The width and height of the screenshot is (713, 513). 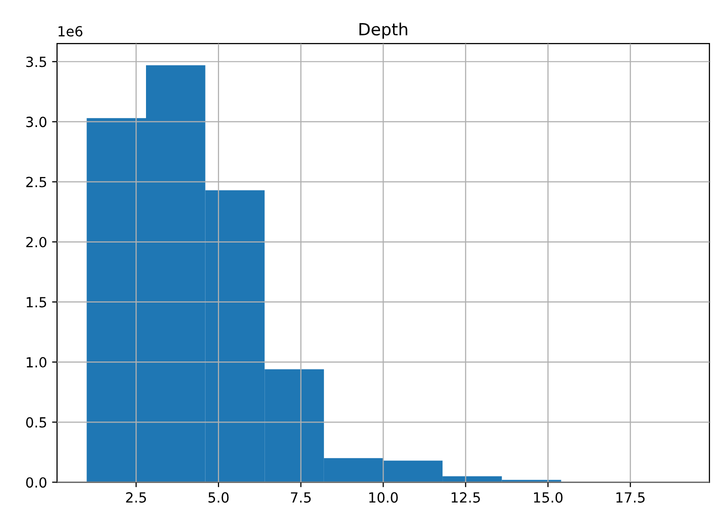 I want to click on chart-title: Depth, so click(x=383, y=30).